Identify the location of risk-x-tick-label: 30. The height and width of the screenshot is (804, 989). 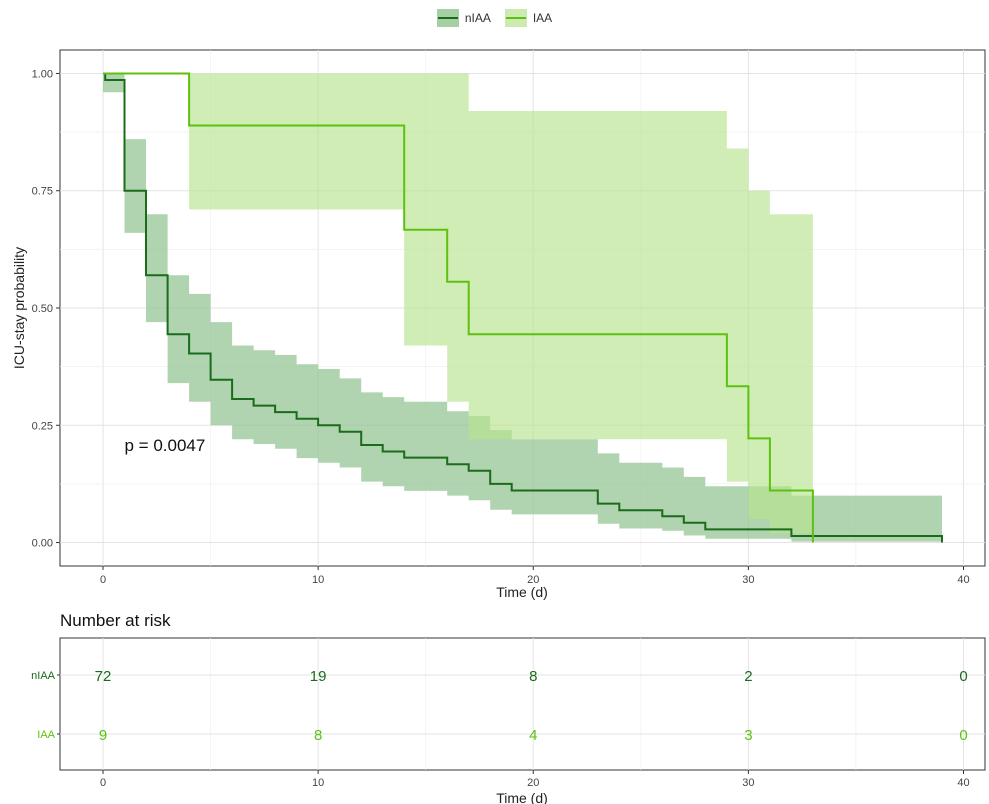
(748, 783).